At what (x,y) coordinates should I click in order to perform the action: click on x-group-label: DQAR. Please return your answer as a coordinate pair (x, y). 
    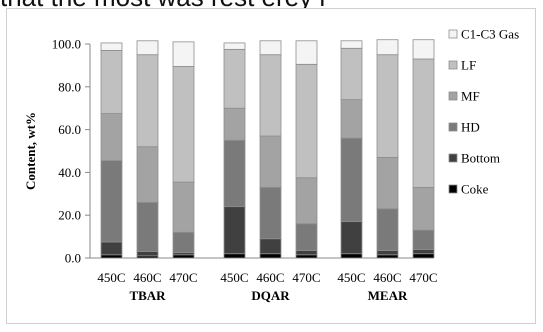
    Looking at the image, I should click on (270, 295).